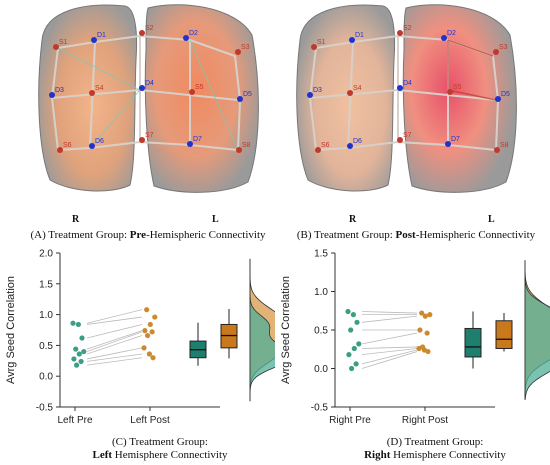 This screenshot has height=465, width=550. I want to click on caption-D-rest: Hemisphere Connectivity, so click(448, 455).